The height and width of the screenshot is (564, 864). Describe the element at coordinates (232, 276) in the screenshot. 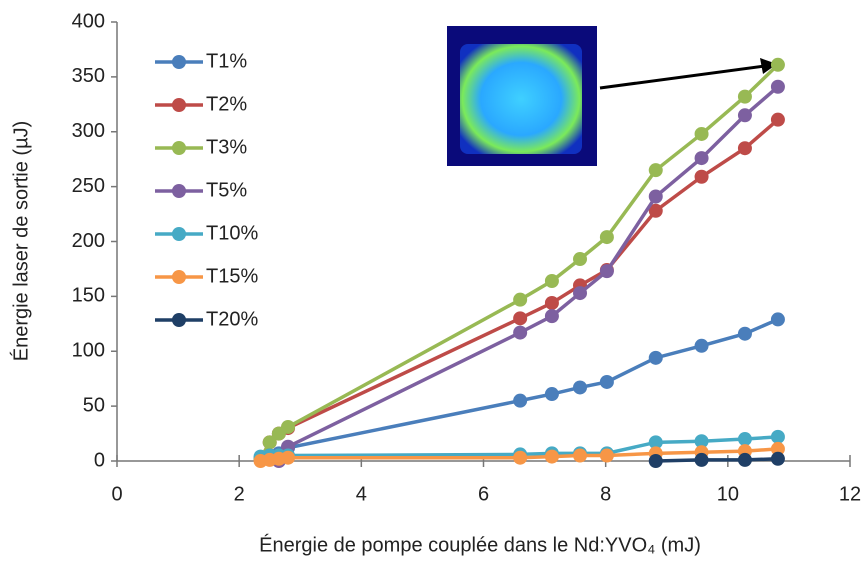

I see `legend-label: T15%` at that location.